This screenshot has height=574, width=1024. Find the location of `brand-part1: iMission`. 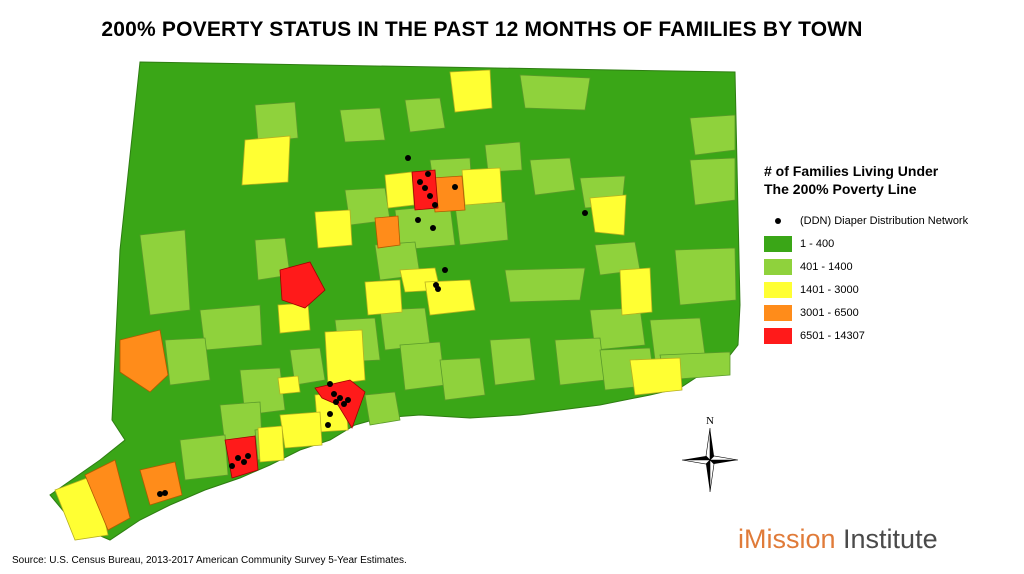

brand-part1: iMission is located at coordinates (787, 539).